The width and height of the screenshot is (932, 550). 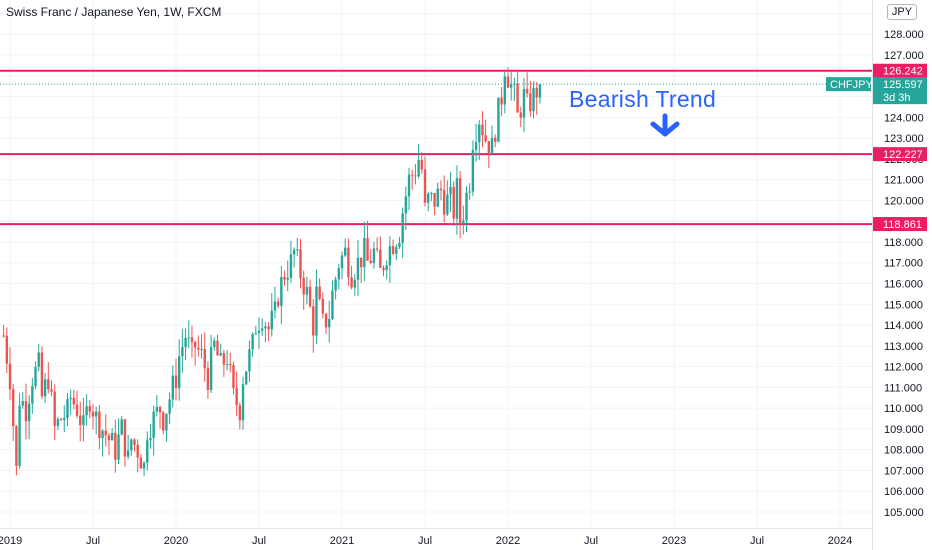 What do you see at coordinates (903, 155) in the screenshot?
I see `level-price-text: 122.227` at bounding box center [903, 155].